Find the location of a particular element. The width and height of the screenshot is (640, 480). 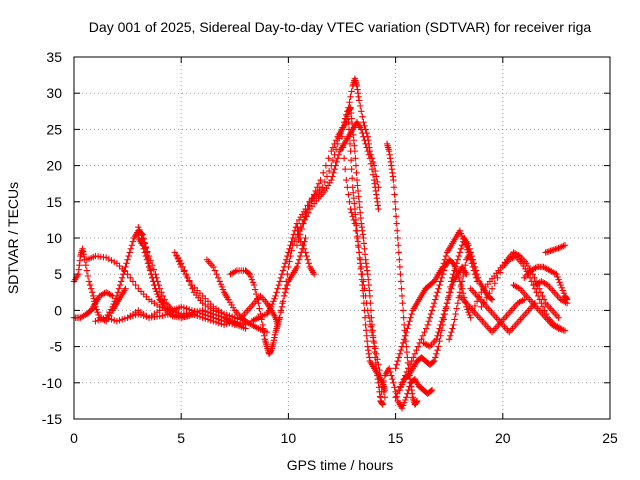

y-tick-label: 0 is located at coordinates (58, 310).